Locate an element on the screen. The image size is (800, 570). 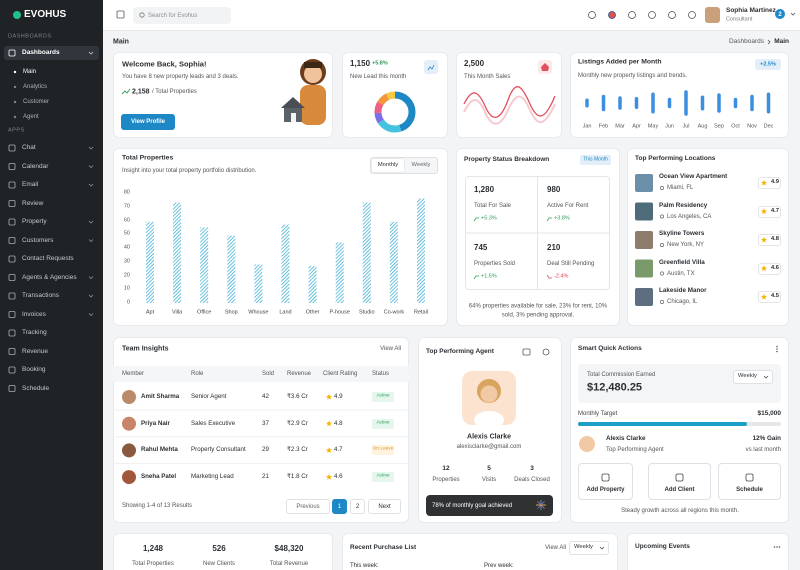
nav-item: Review is located at coordinates (33, 203).